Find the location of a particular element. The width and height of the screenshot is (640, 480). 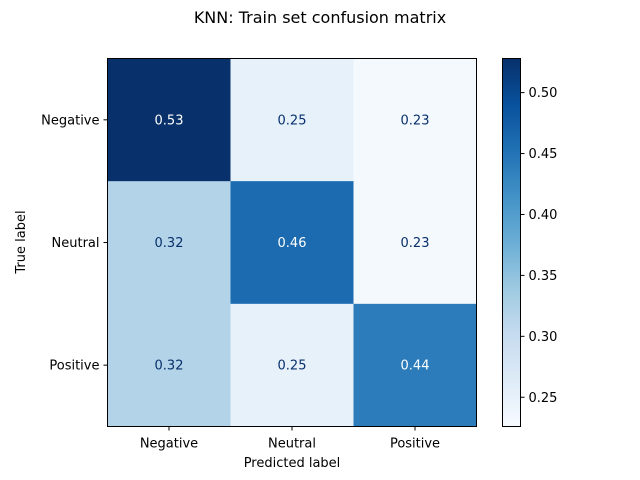

chart-title: KNN: Train set confusion matrix is located at coordinates (320, 17).